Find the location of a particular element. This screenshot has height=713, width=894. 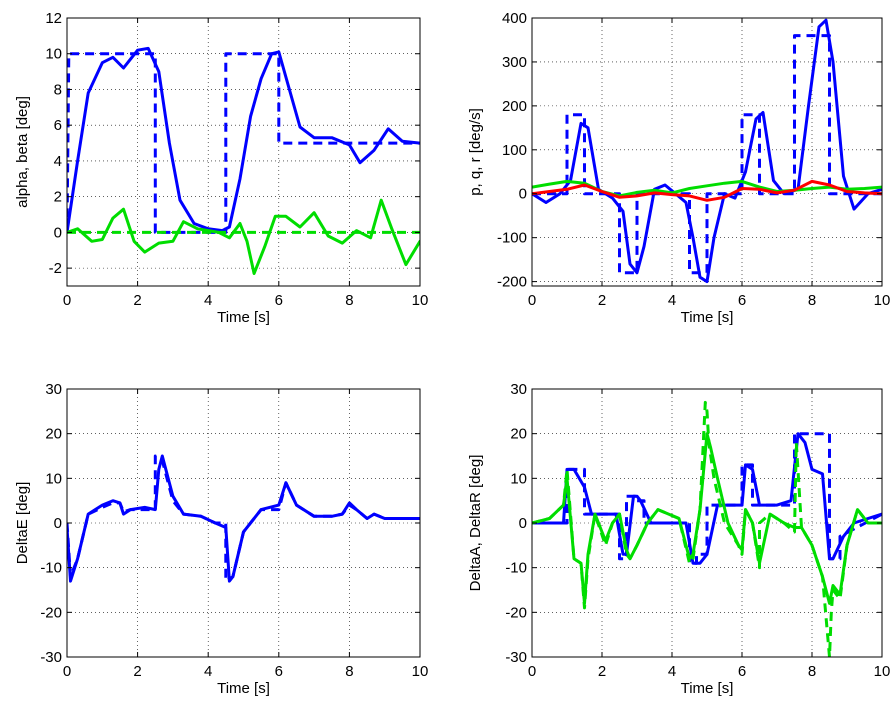

y-tick-label: 300 is located at coordinates (514, 62).